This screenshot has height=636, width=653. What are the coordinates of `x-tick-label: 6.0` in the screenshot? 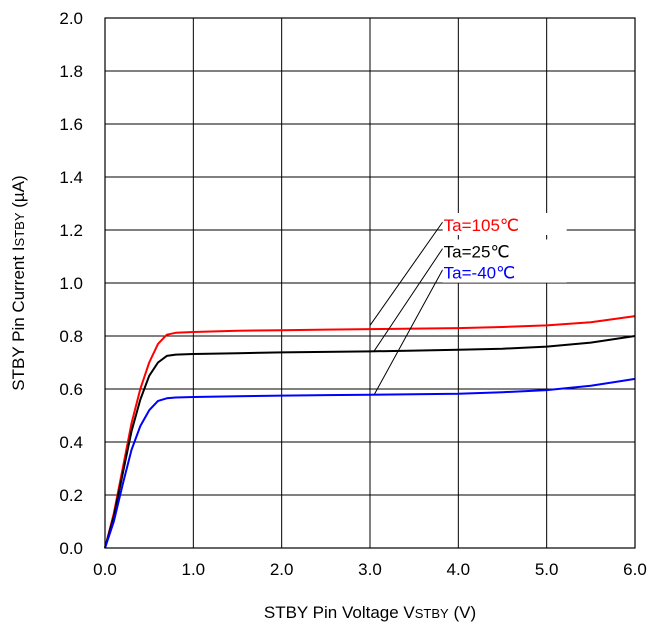 It's located at (635, 569).